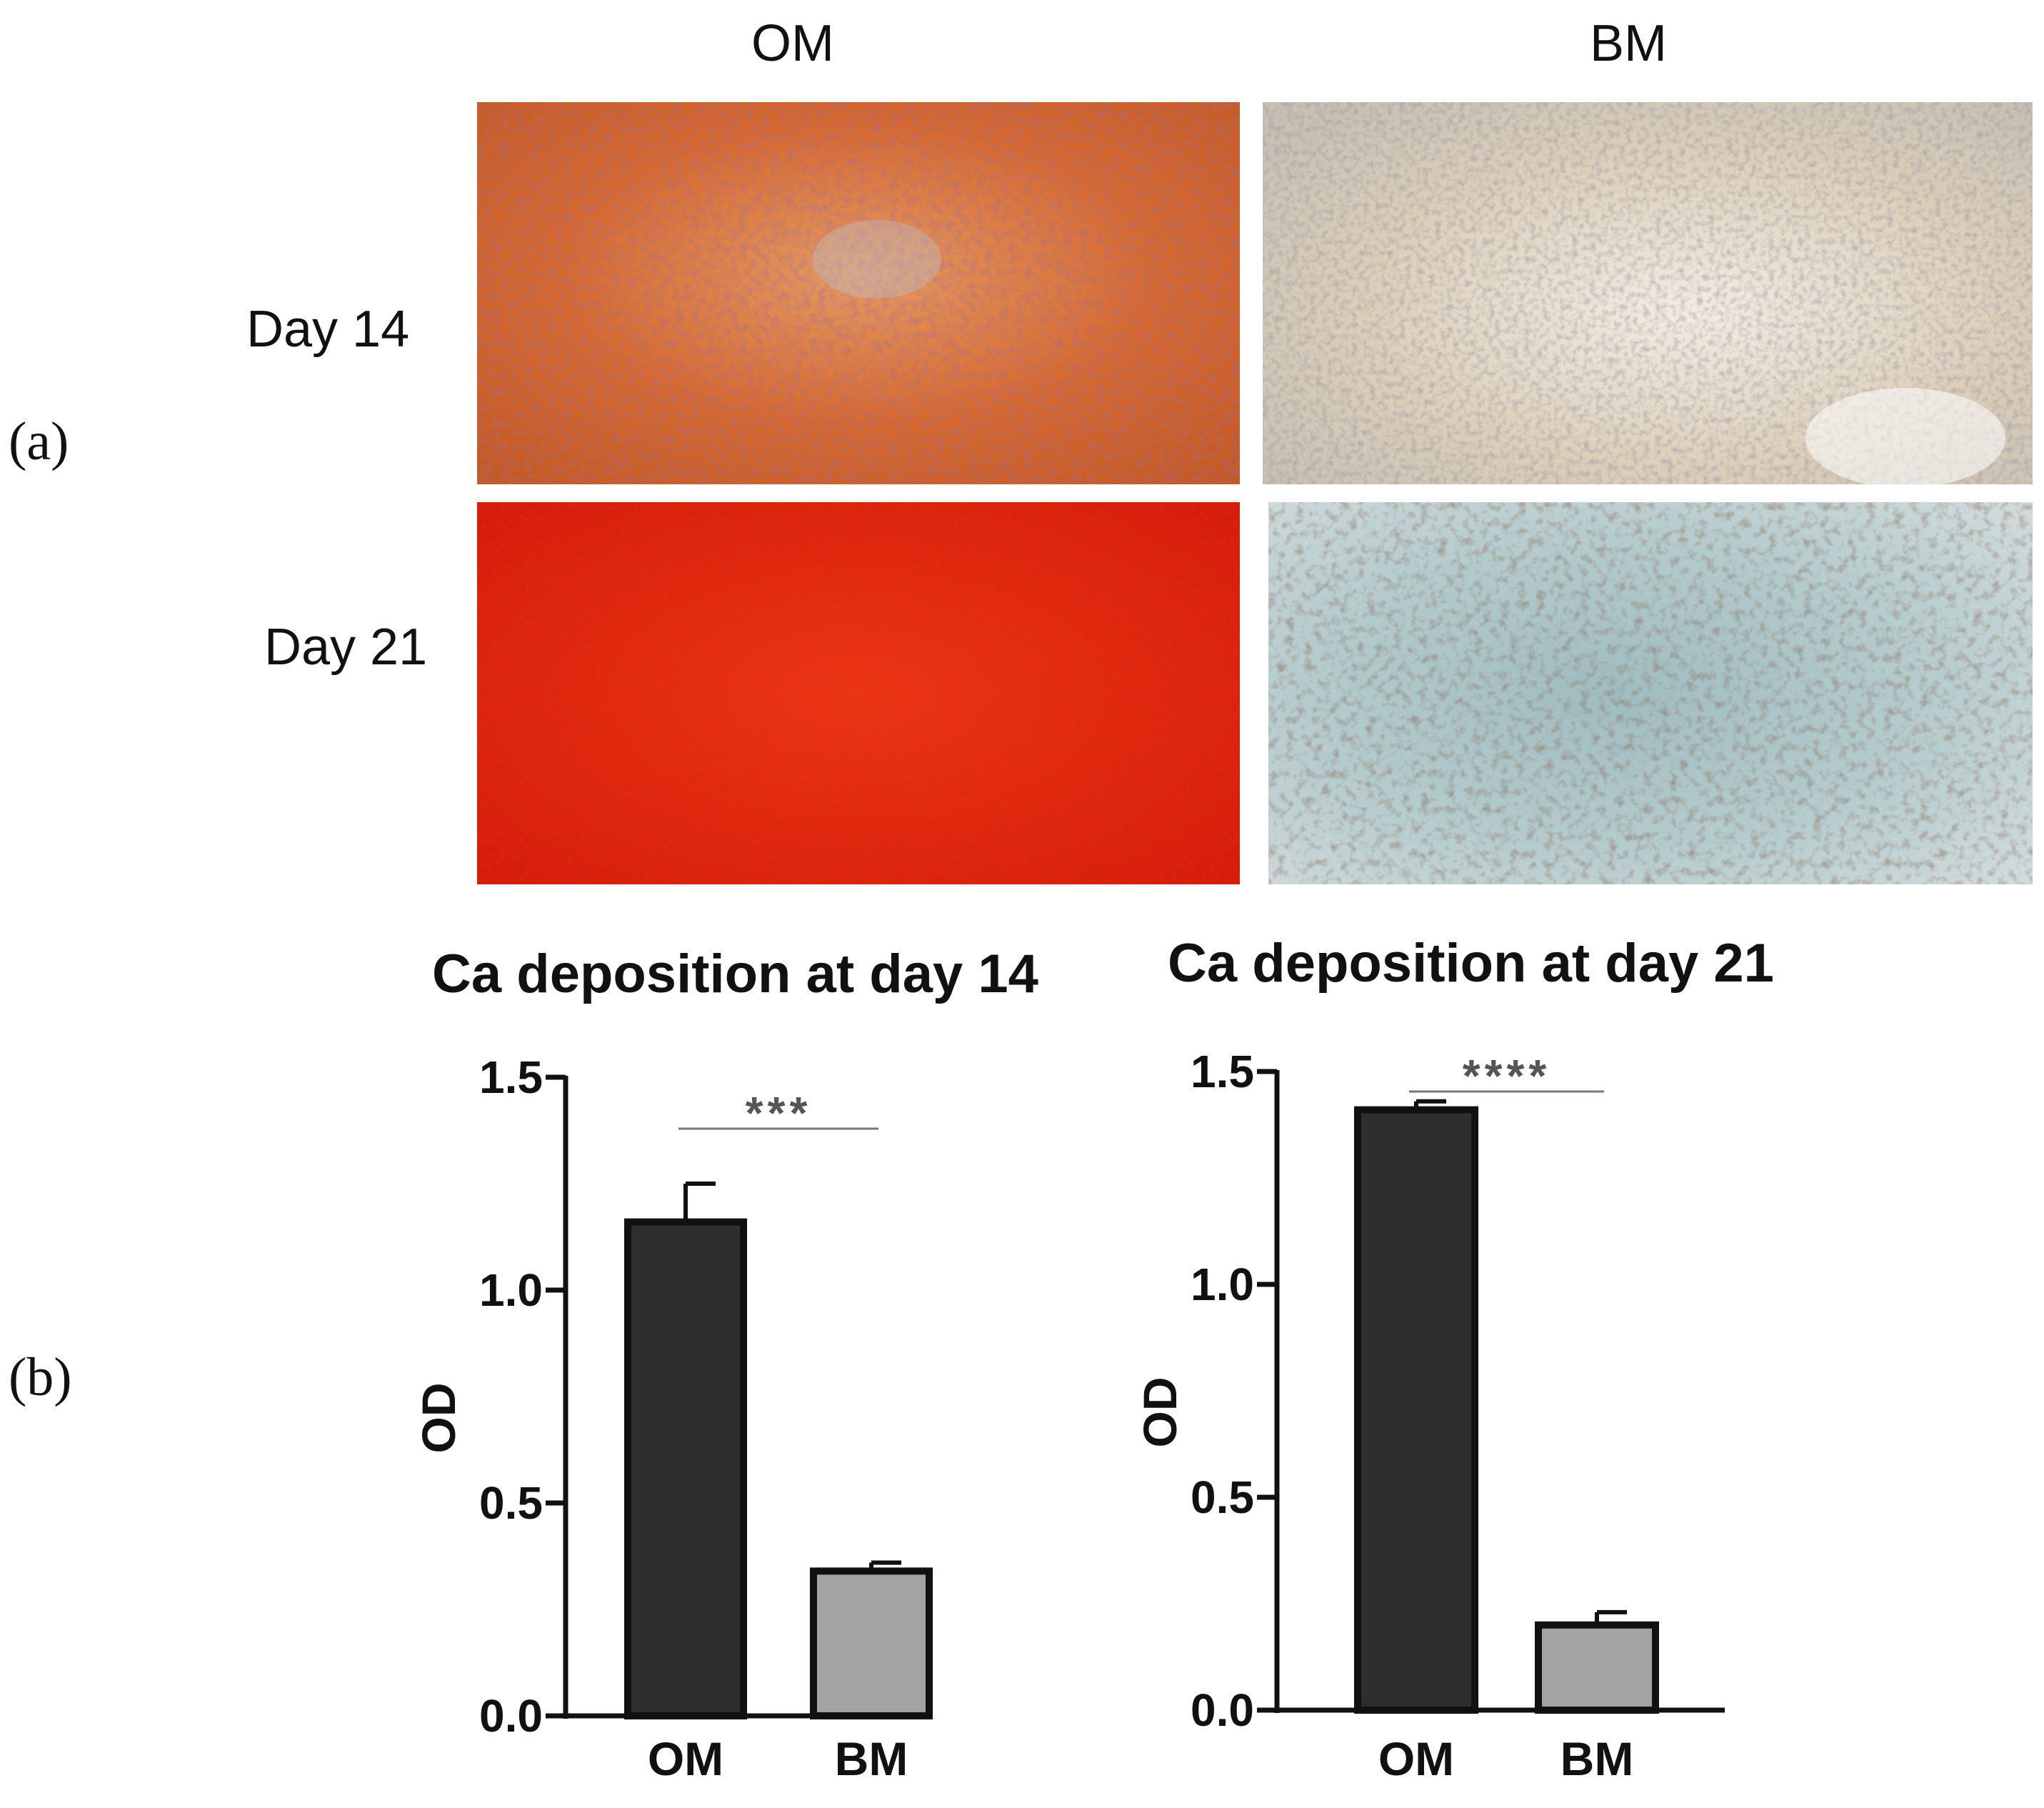 The height and width of the screenshot is (1808, 2044). I want to click on row-label-day21: Day 21, so click(346, 648).